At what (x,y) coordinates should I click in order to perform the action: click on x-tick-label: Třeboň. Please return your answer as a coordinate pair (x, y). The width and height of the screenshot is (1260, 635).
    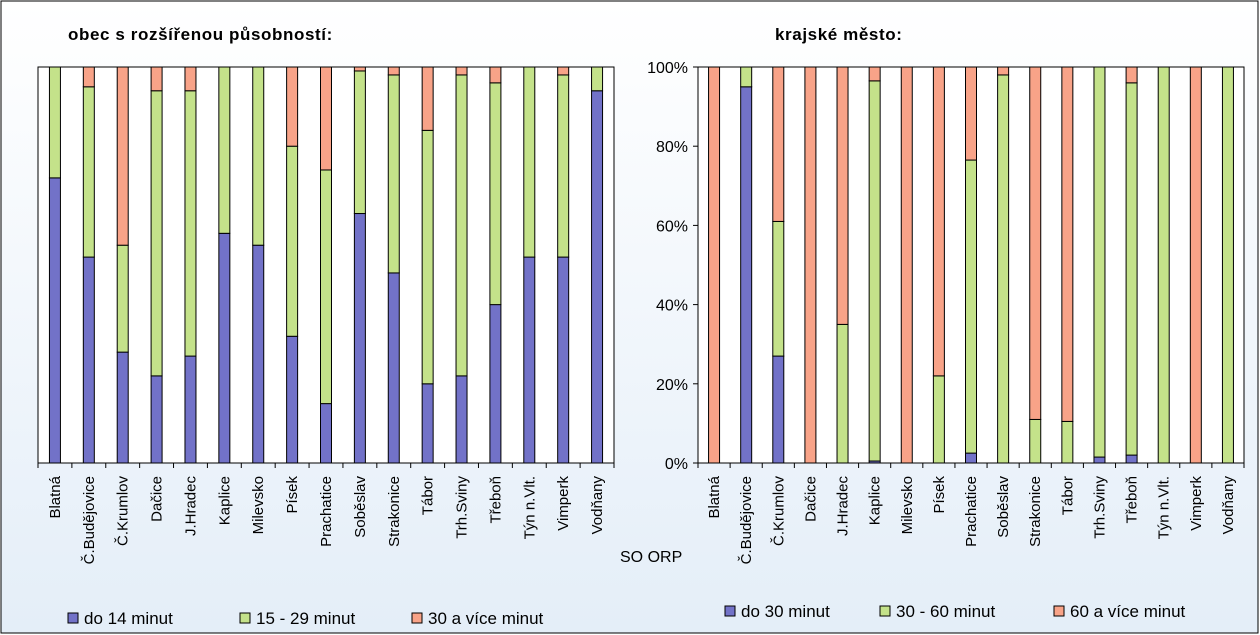
    Looking at the image, I should click on (495, 500).